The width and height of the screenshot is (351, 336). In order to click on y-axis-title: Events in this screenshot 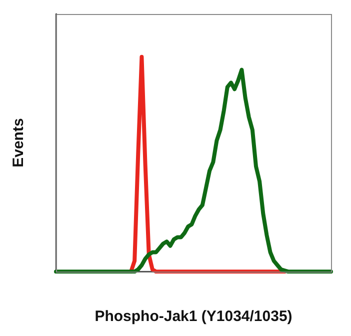, I will do `click(19, 143)`.